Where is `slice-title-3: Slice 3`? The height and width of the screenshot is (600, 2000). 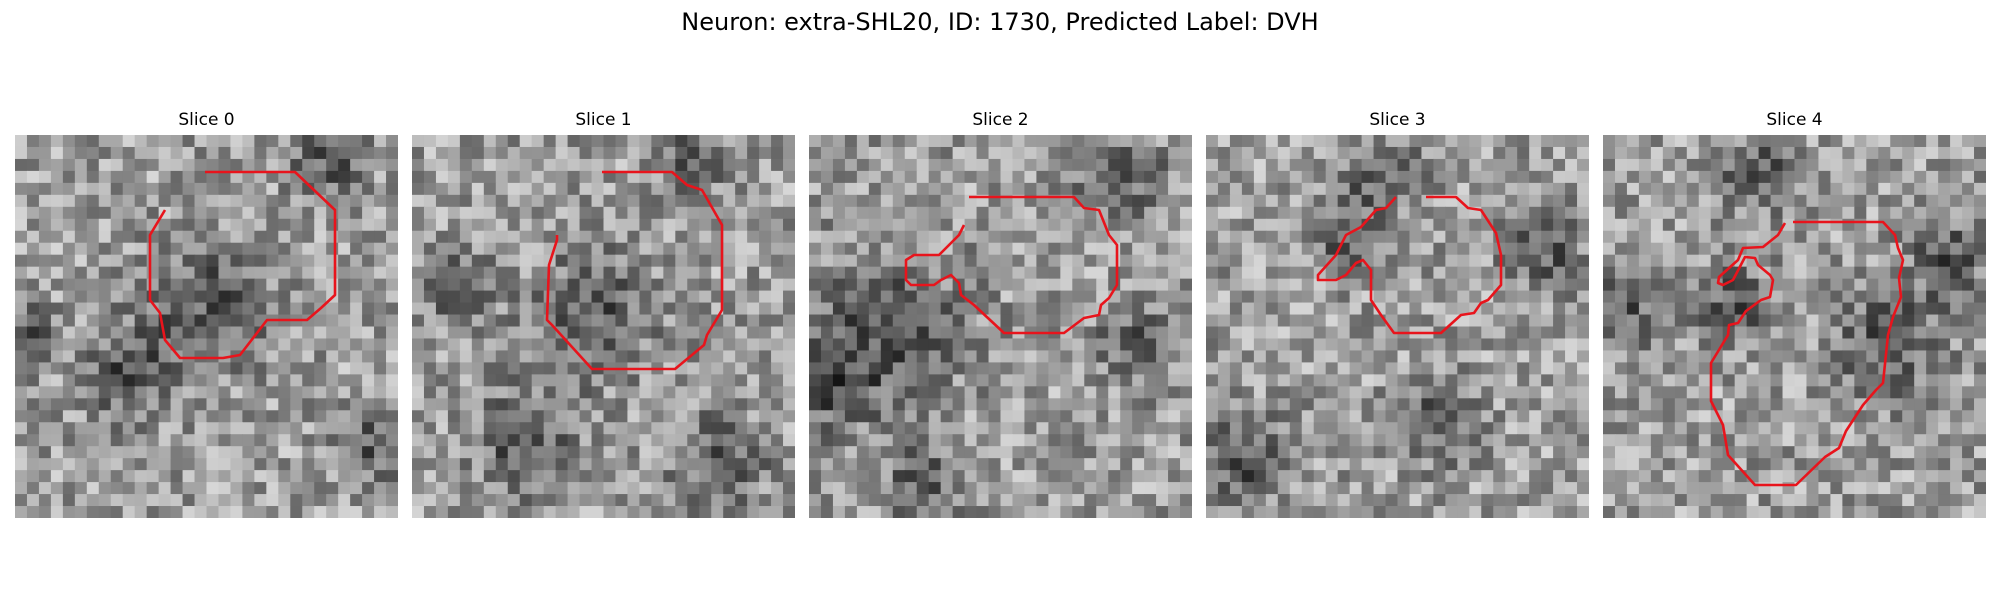
slice-title-3: Slice 3 is located at coordinates (1397, 120).